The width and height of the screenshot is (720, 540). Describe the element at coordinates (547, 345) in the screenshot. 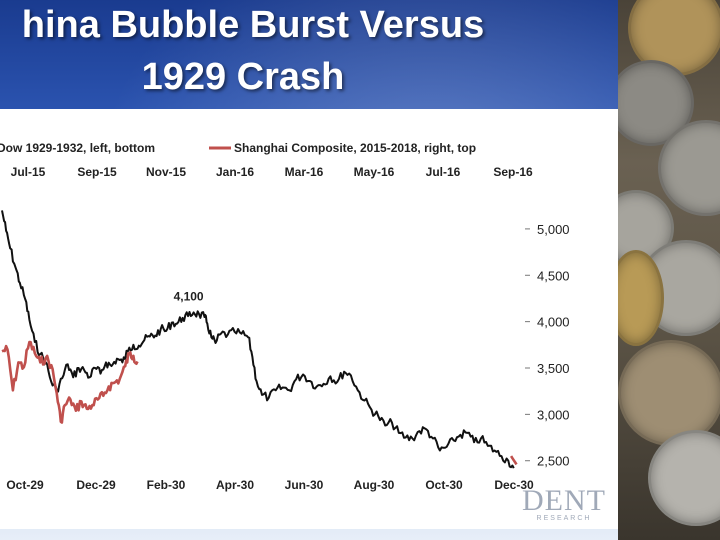

I see `right-axis-ticks: 5,000 4,500 4,000 3,500 3,000 2,500` at that location.